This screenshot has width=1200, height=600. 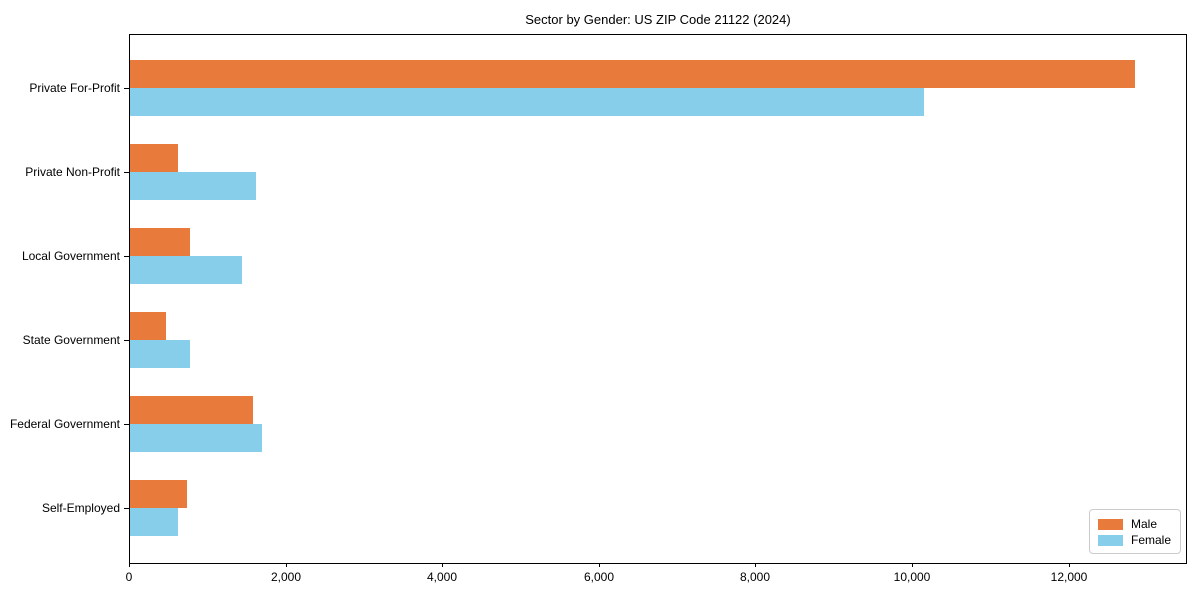 I want to click on bar-female-local-government, so click(x=186, y=270).